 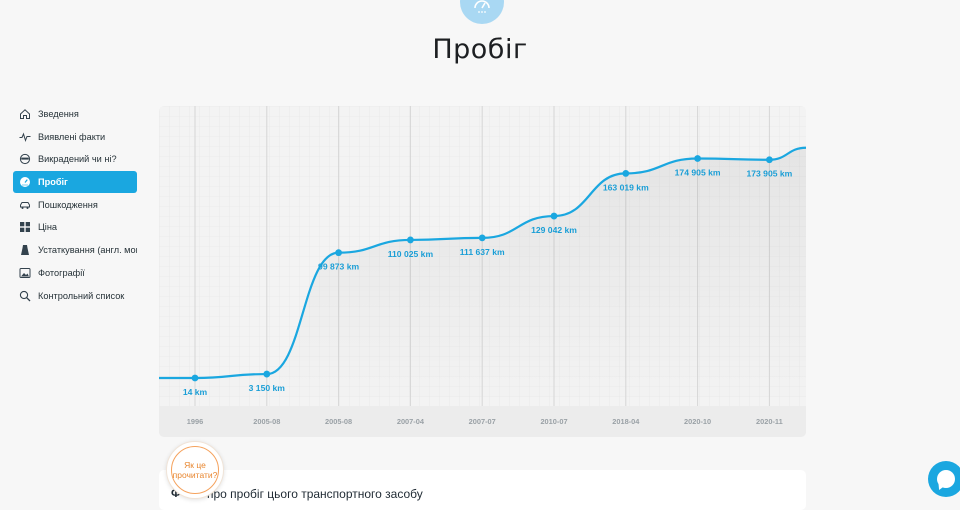 What do you see at coordinates (25, 182) in the screenshot?
I see `speedometer-icon` at bounding box center [25, 182].